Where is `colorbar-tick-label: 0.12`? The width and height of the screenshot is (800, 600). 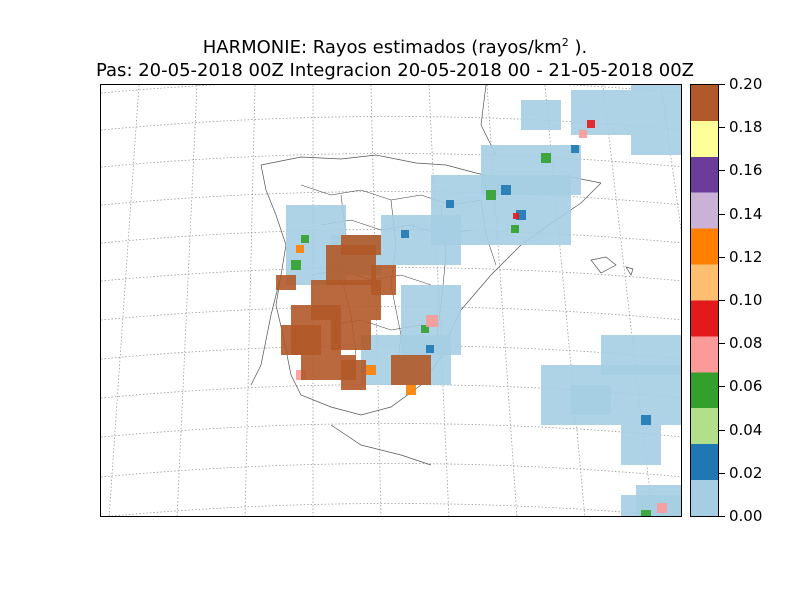 colorbar-tick-label: 0.12 is located at coordinates (746, 256).